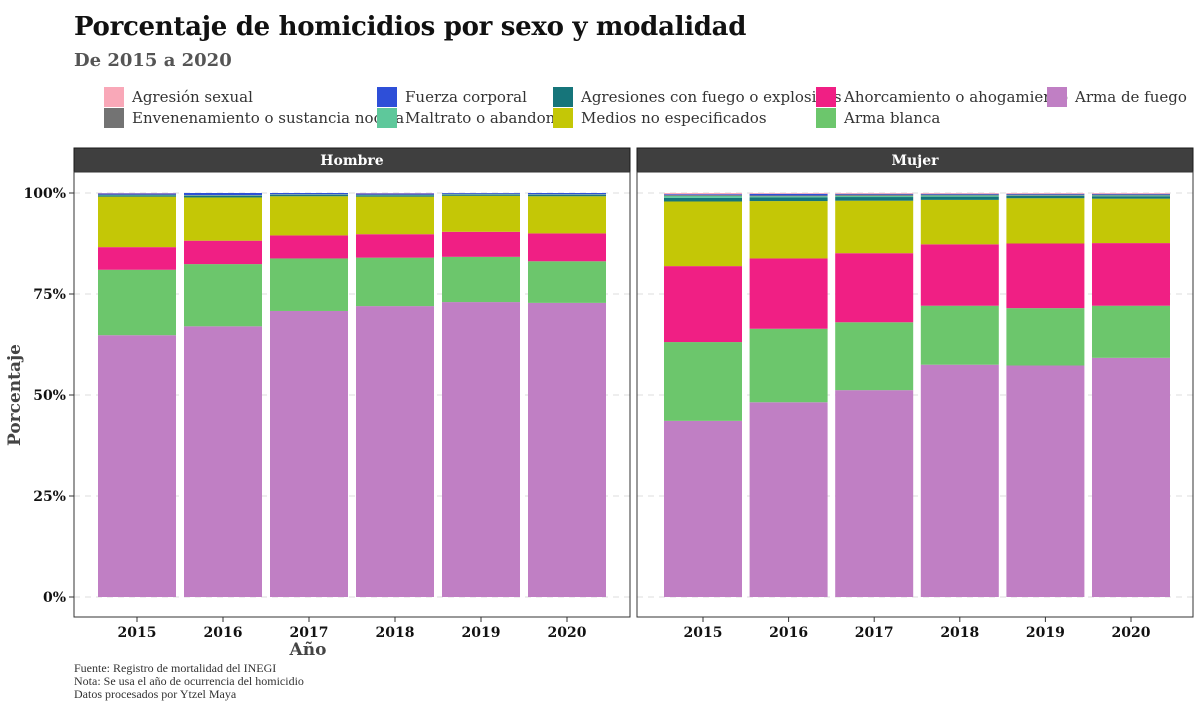  What do you see at coordinates (114, 118) in the screenshot?
I see `legend-swatch-envenen` at bounding box center [114, 118].